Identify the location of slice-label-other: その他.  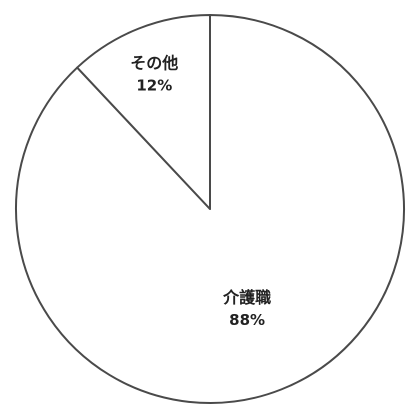
(154, 62).